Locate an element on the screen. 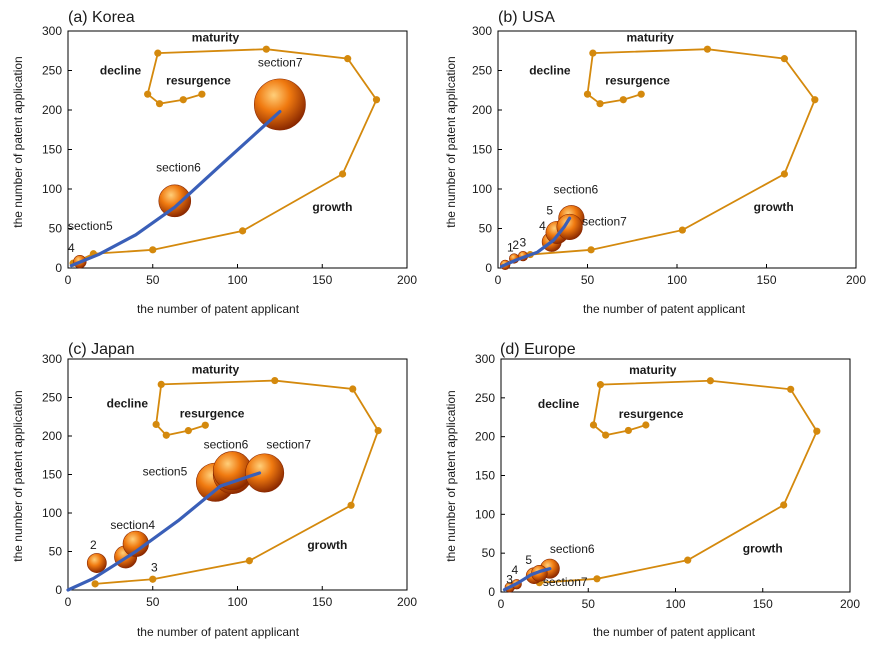 Image resolution: width=871 pixels, height=647 pixels. y-tick-label: 250 is located at coordinates (52, 398).